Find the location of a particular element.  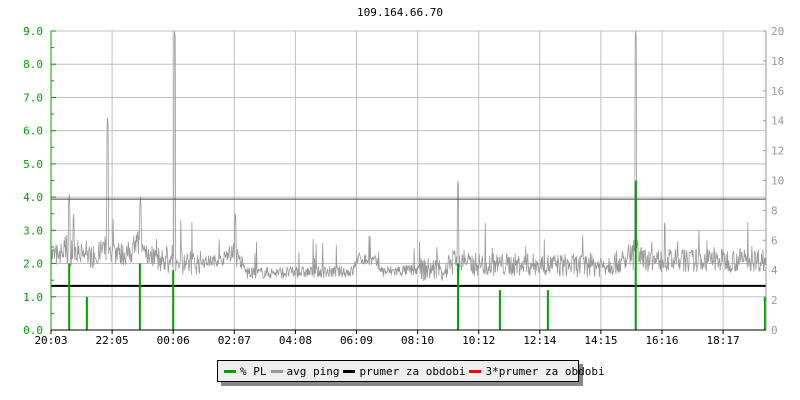

x-tick-label: 06:09 is located at coordinates (356, 340).